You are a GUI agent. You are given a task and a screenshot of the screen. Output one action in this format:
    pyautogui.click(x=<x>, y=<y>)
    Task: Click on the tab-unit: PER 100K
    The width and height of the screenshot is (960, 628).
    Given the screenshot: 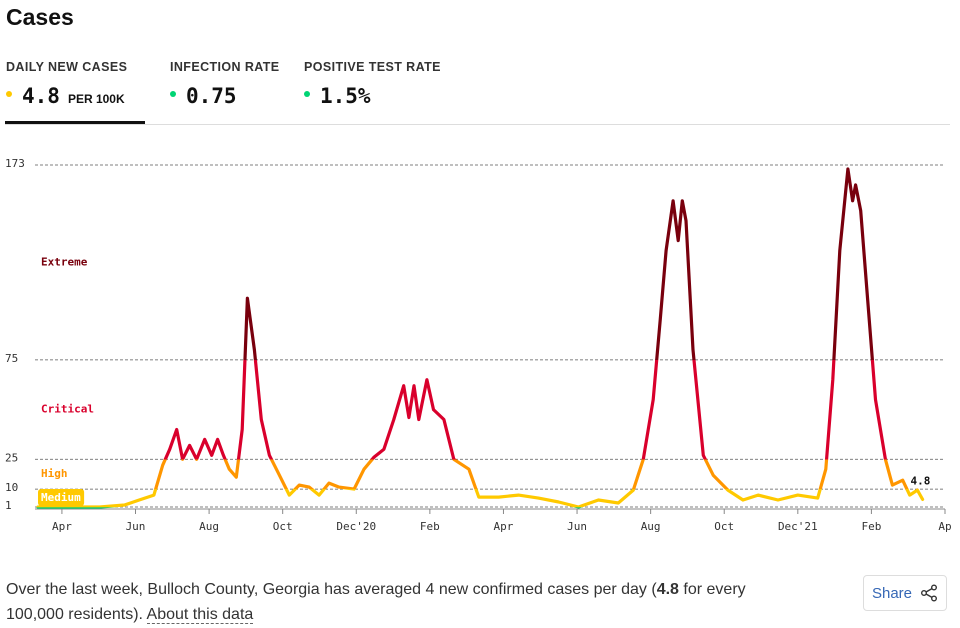 What is the action you would take?
    pyautogui.click(x=96, y=99)
    